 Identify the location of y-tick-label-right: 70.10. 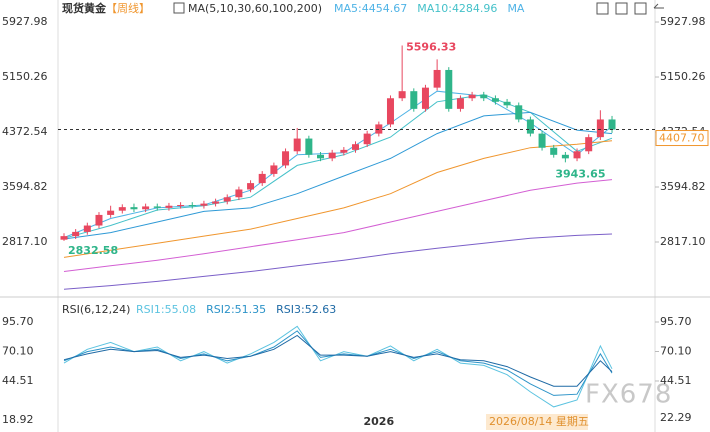
(676, 350).